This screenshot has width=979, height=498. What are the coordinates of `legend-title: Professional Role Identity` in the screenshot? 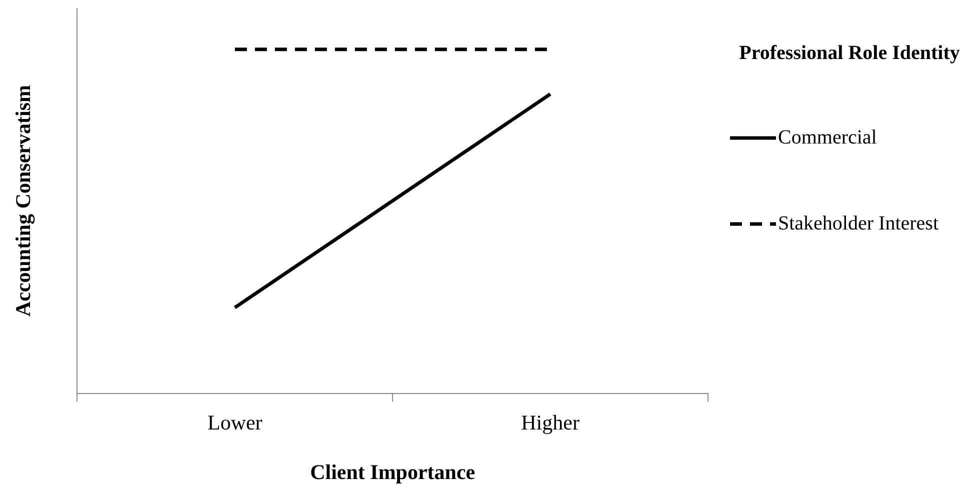 It's located at (849, 53).